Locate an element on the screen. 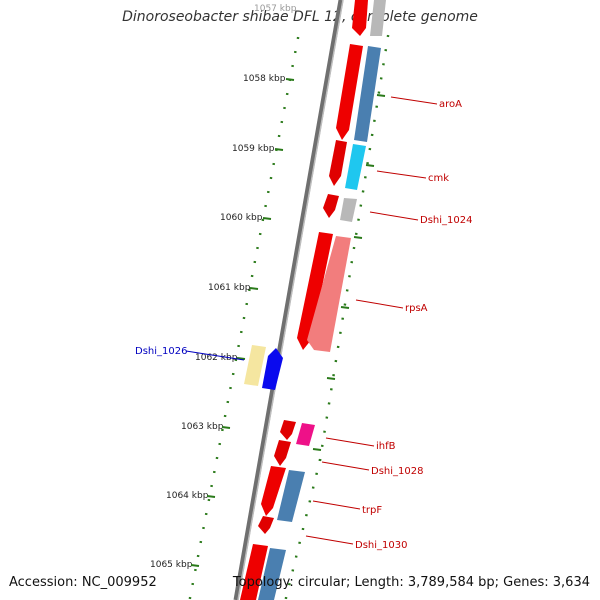 The width and height of the screenshot is (600, 600). gene-Dshi-1026-group is located at coordinates (263, 367).